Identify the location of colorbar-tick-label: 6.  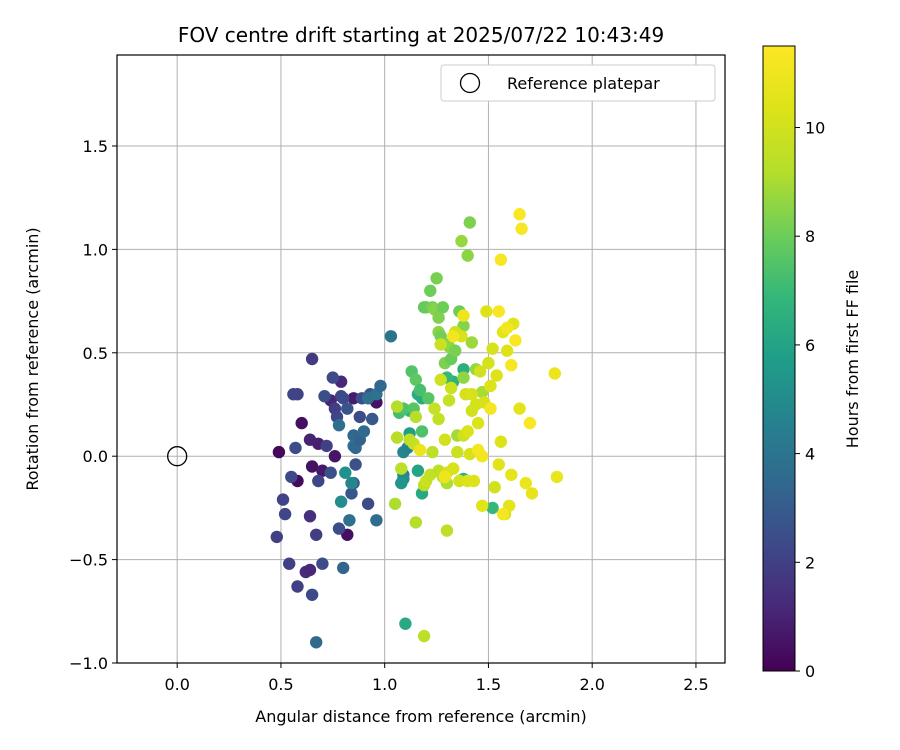
(810, 345).